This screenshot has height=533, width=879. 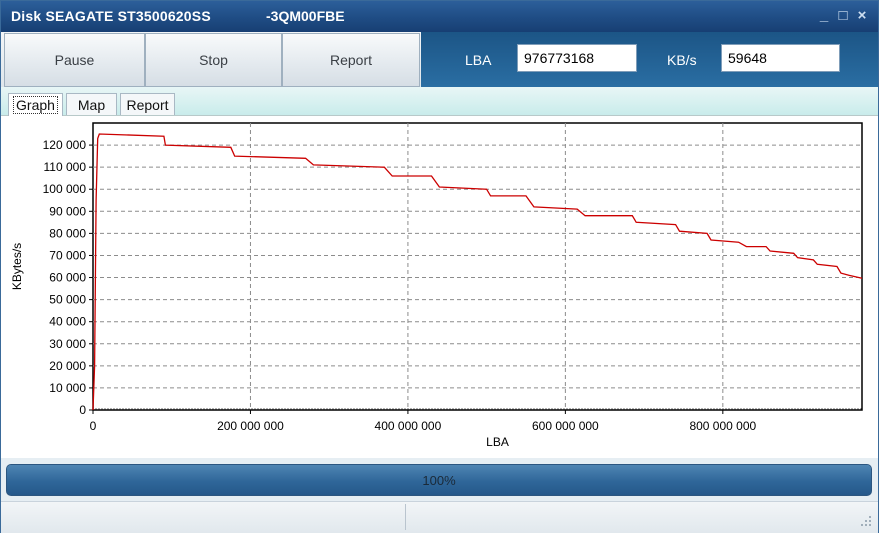 What do you see at coordinates (565, 426) in the screenshot?
I see `x-tick-label: 600 000 000` at bounding box center [565, 426].